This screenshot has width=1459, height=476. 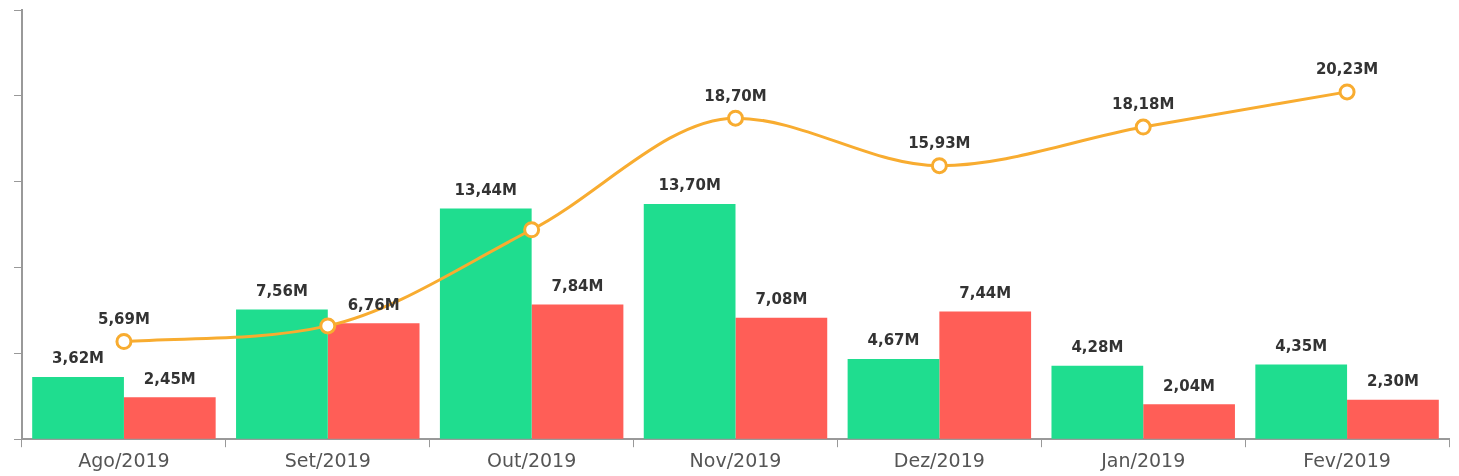 What do you see at coordinates (735, 459) in the screenshot?
I see `x-tick-label: Nov/2019` at bounding box center [735, 459].